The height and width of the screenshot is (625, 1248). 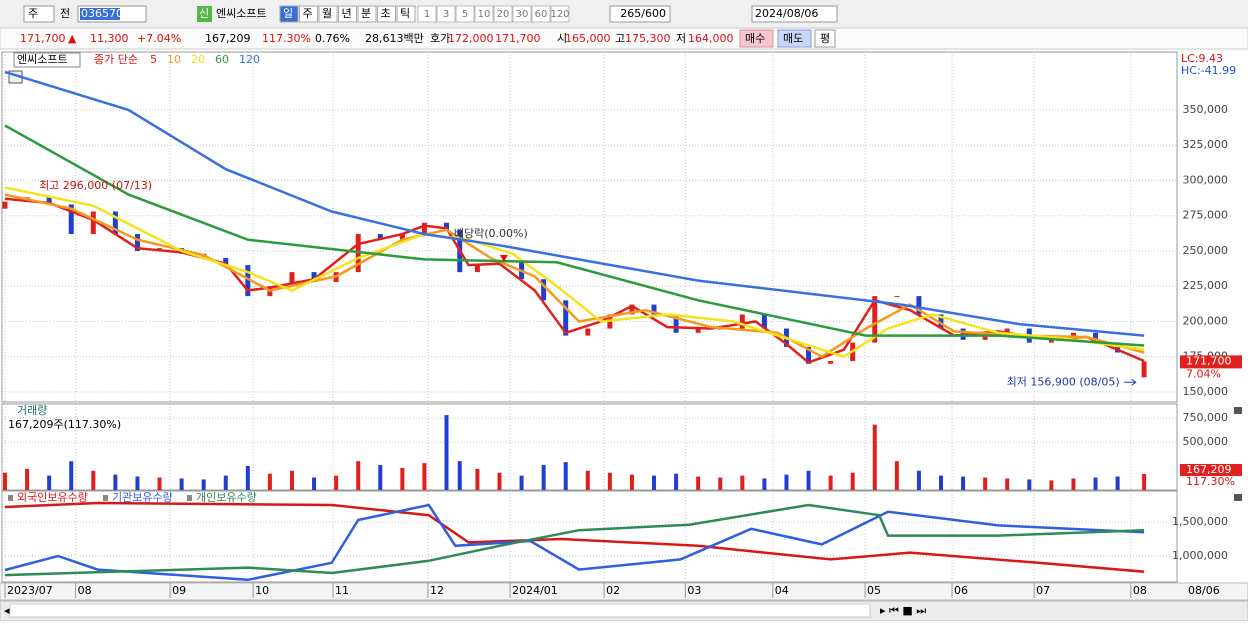 I want to click on lc: LC:9.43, so click(x=1202, y=58).